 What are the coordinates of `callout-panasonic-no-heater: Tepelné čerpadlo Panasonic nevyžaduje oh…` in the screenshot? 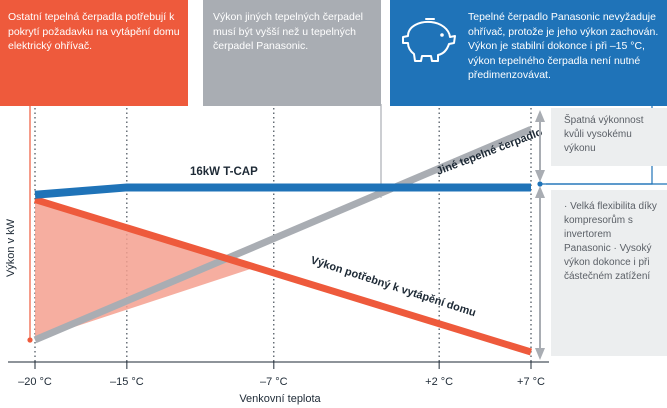 It's located at (528, 53).